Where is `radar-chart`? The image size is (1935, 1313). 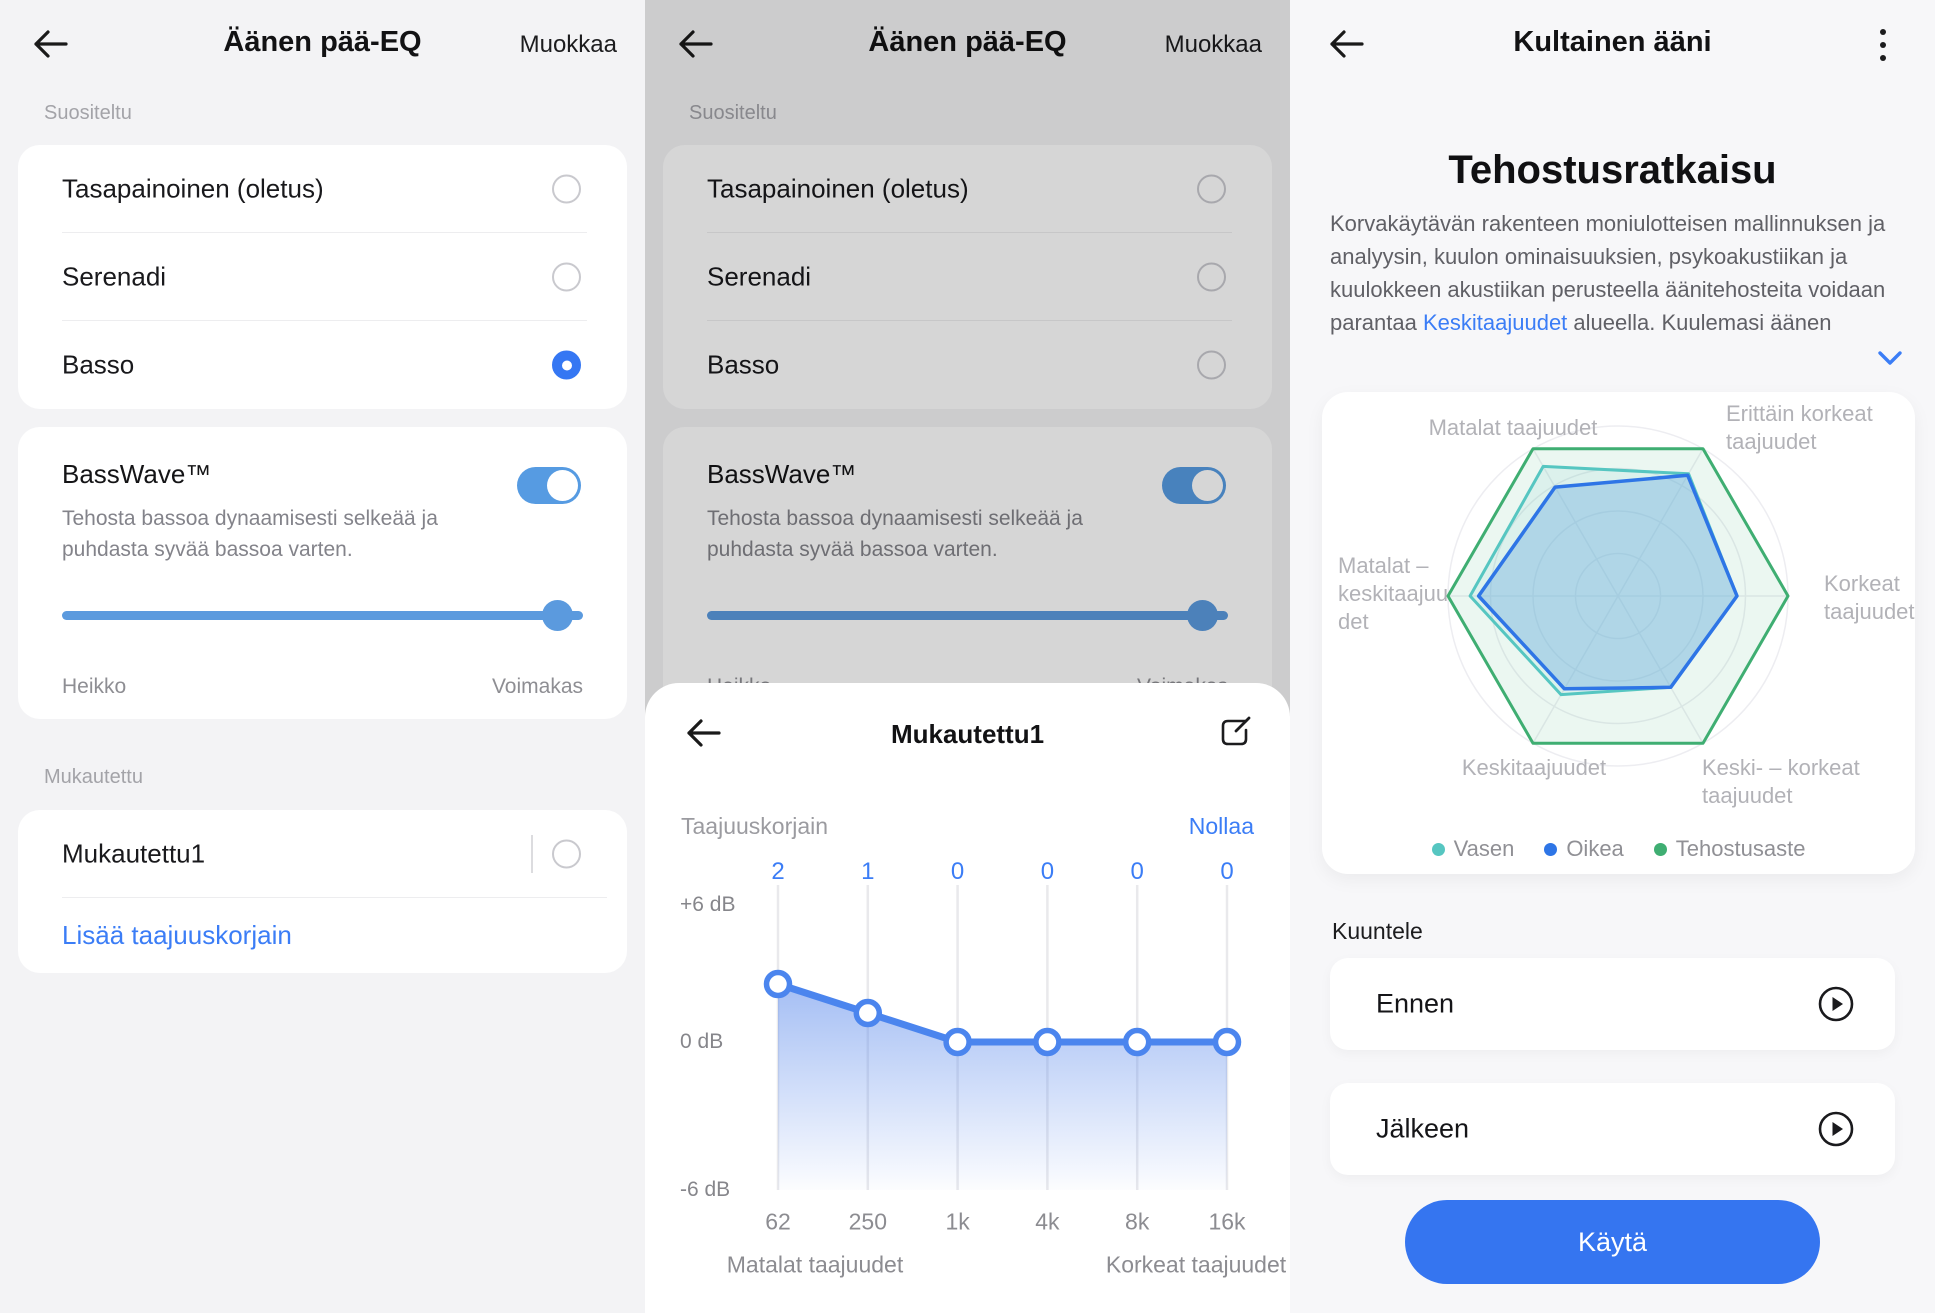
radar-chart is located at coordinates (1618, 596).